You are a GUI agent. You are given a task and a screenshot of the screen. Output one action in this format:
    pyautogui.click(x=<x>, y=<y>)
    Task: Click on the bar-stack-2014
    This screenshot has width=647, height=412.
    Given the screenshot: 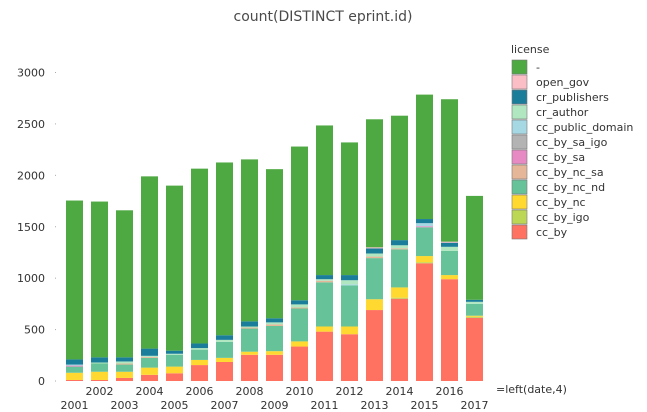 What is the action you would take?
    pyautogui.click(x=399, y=248)
    